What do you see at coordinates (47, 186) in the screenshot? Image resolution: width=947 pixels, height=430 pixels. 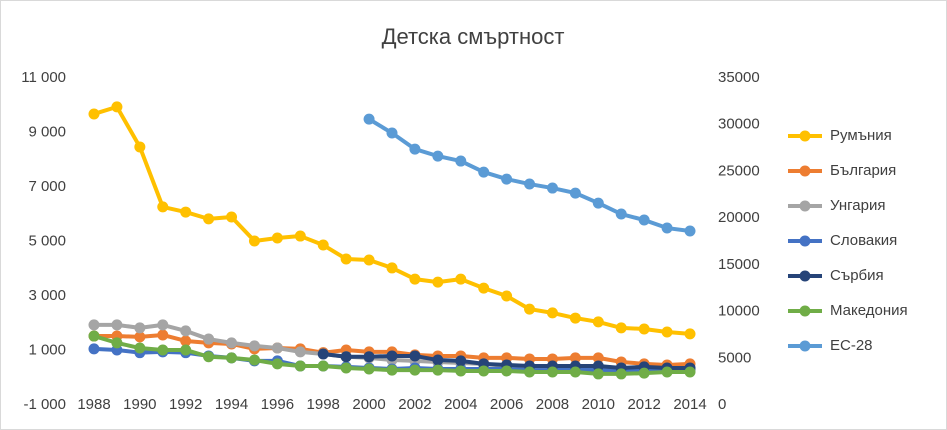 I see `y-tick-label: 7 000` at bounding box center [47, 186].